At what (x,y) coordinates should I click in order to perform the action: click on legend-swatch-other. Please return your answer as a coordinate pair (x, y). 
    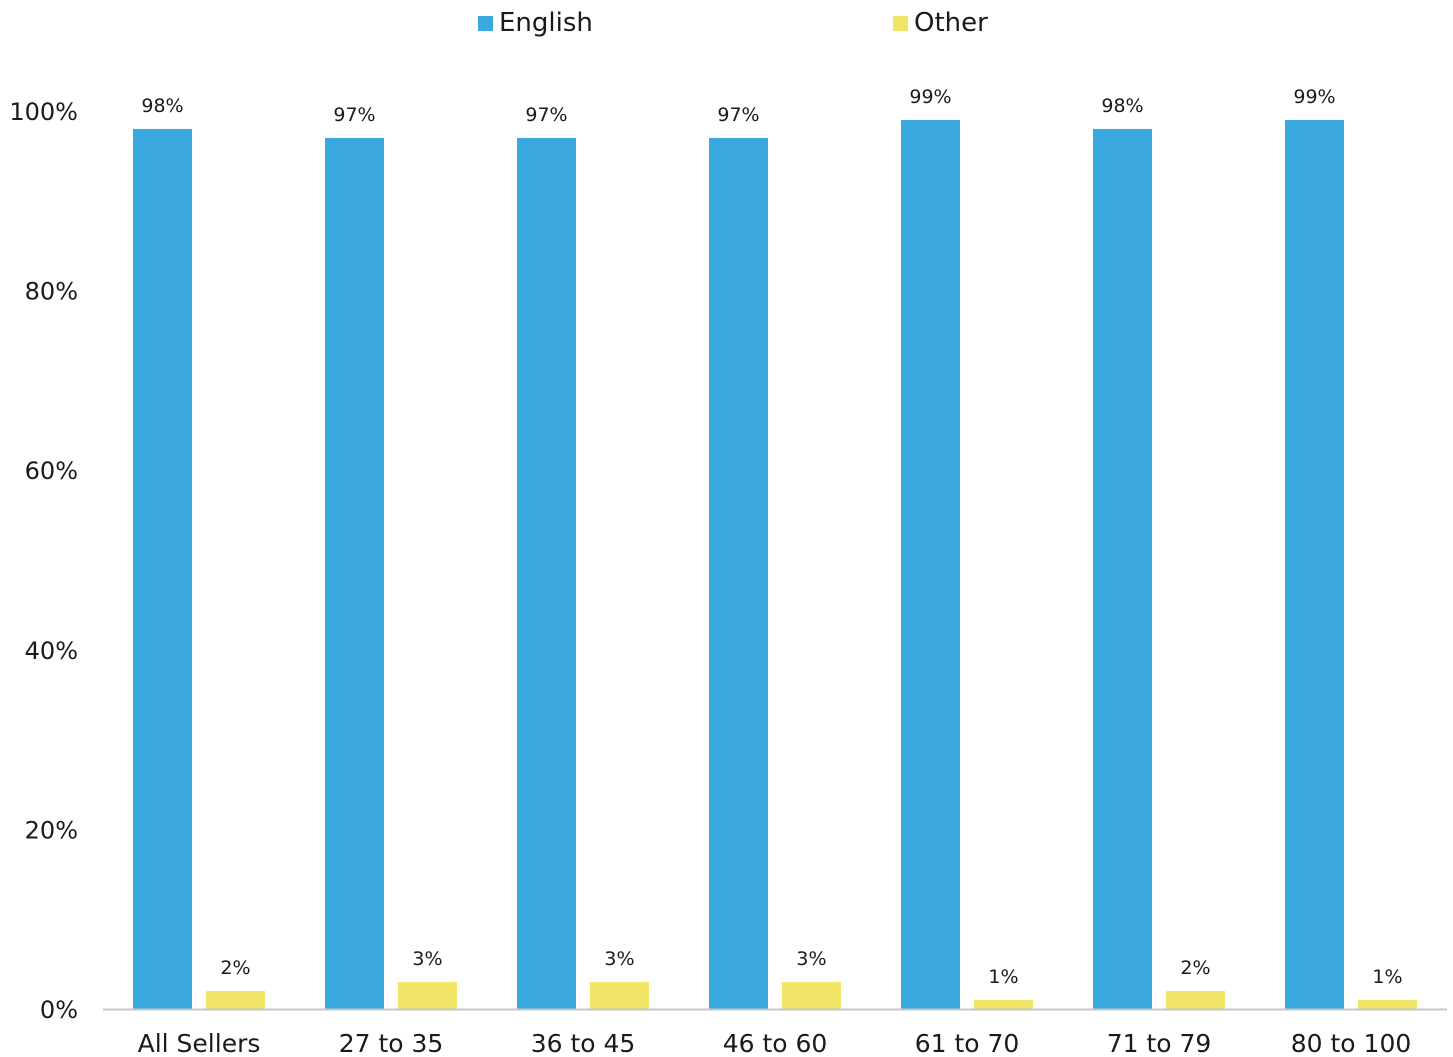
    Looking at the image, I should click on (900, 23).